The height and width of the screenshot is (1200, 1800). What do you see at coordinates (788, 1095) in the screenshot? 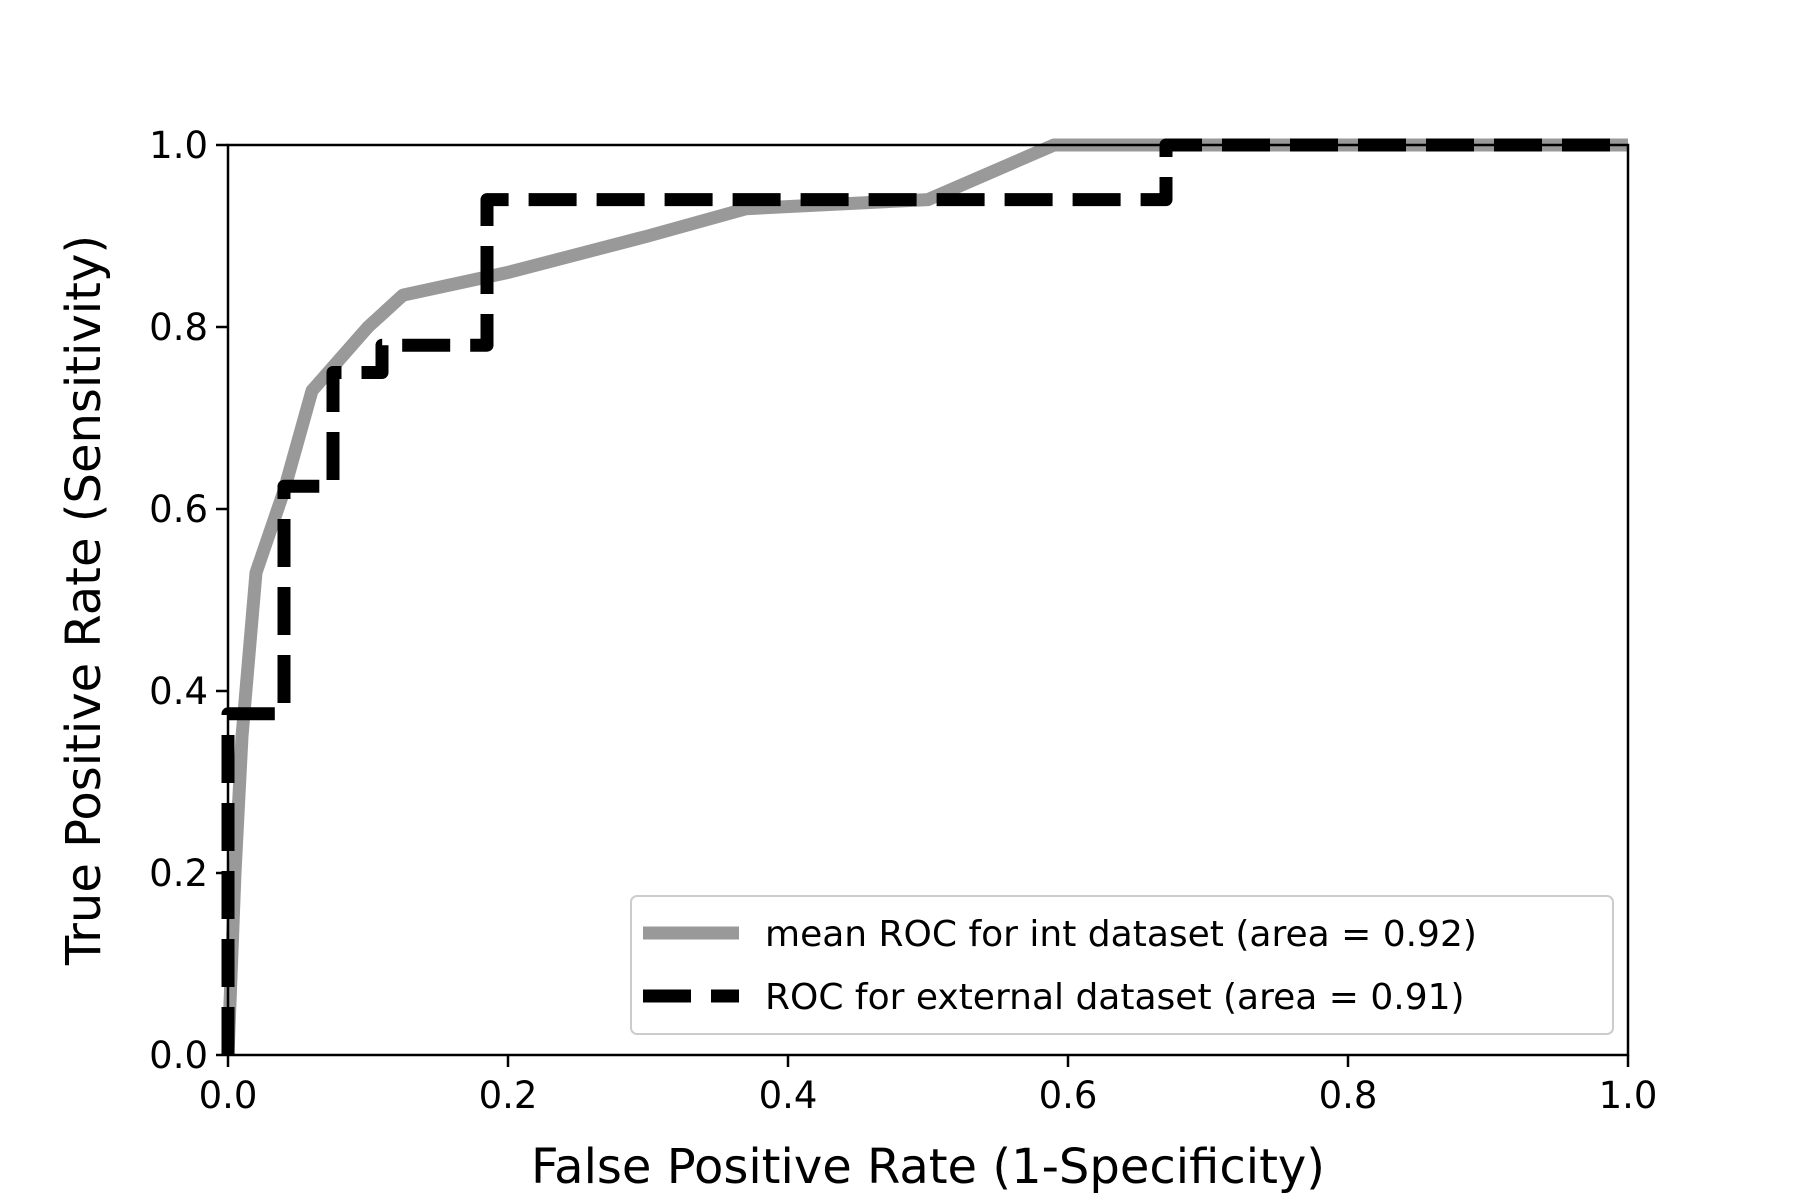
I see `x-tick-label: 0.4` at bounding box center [788, 1095].